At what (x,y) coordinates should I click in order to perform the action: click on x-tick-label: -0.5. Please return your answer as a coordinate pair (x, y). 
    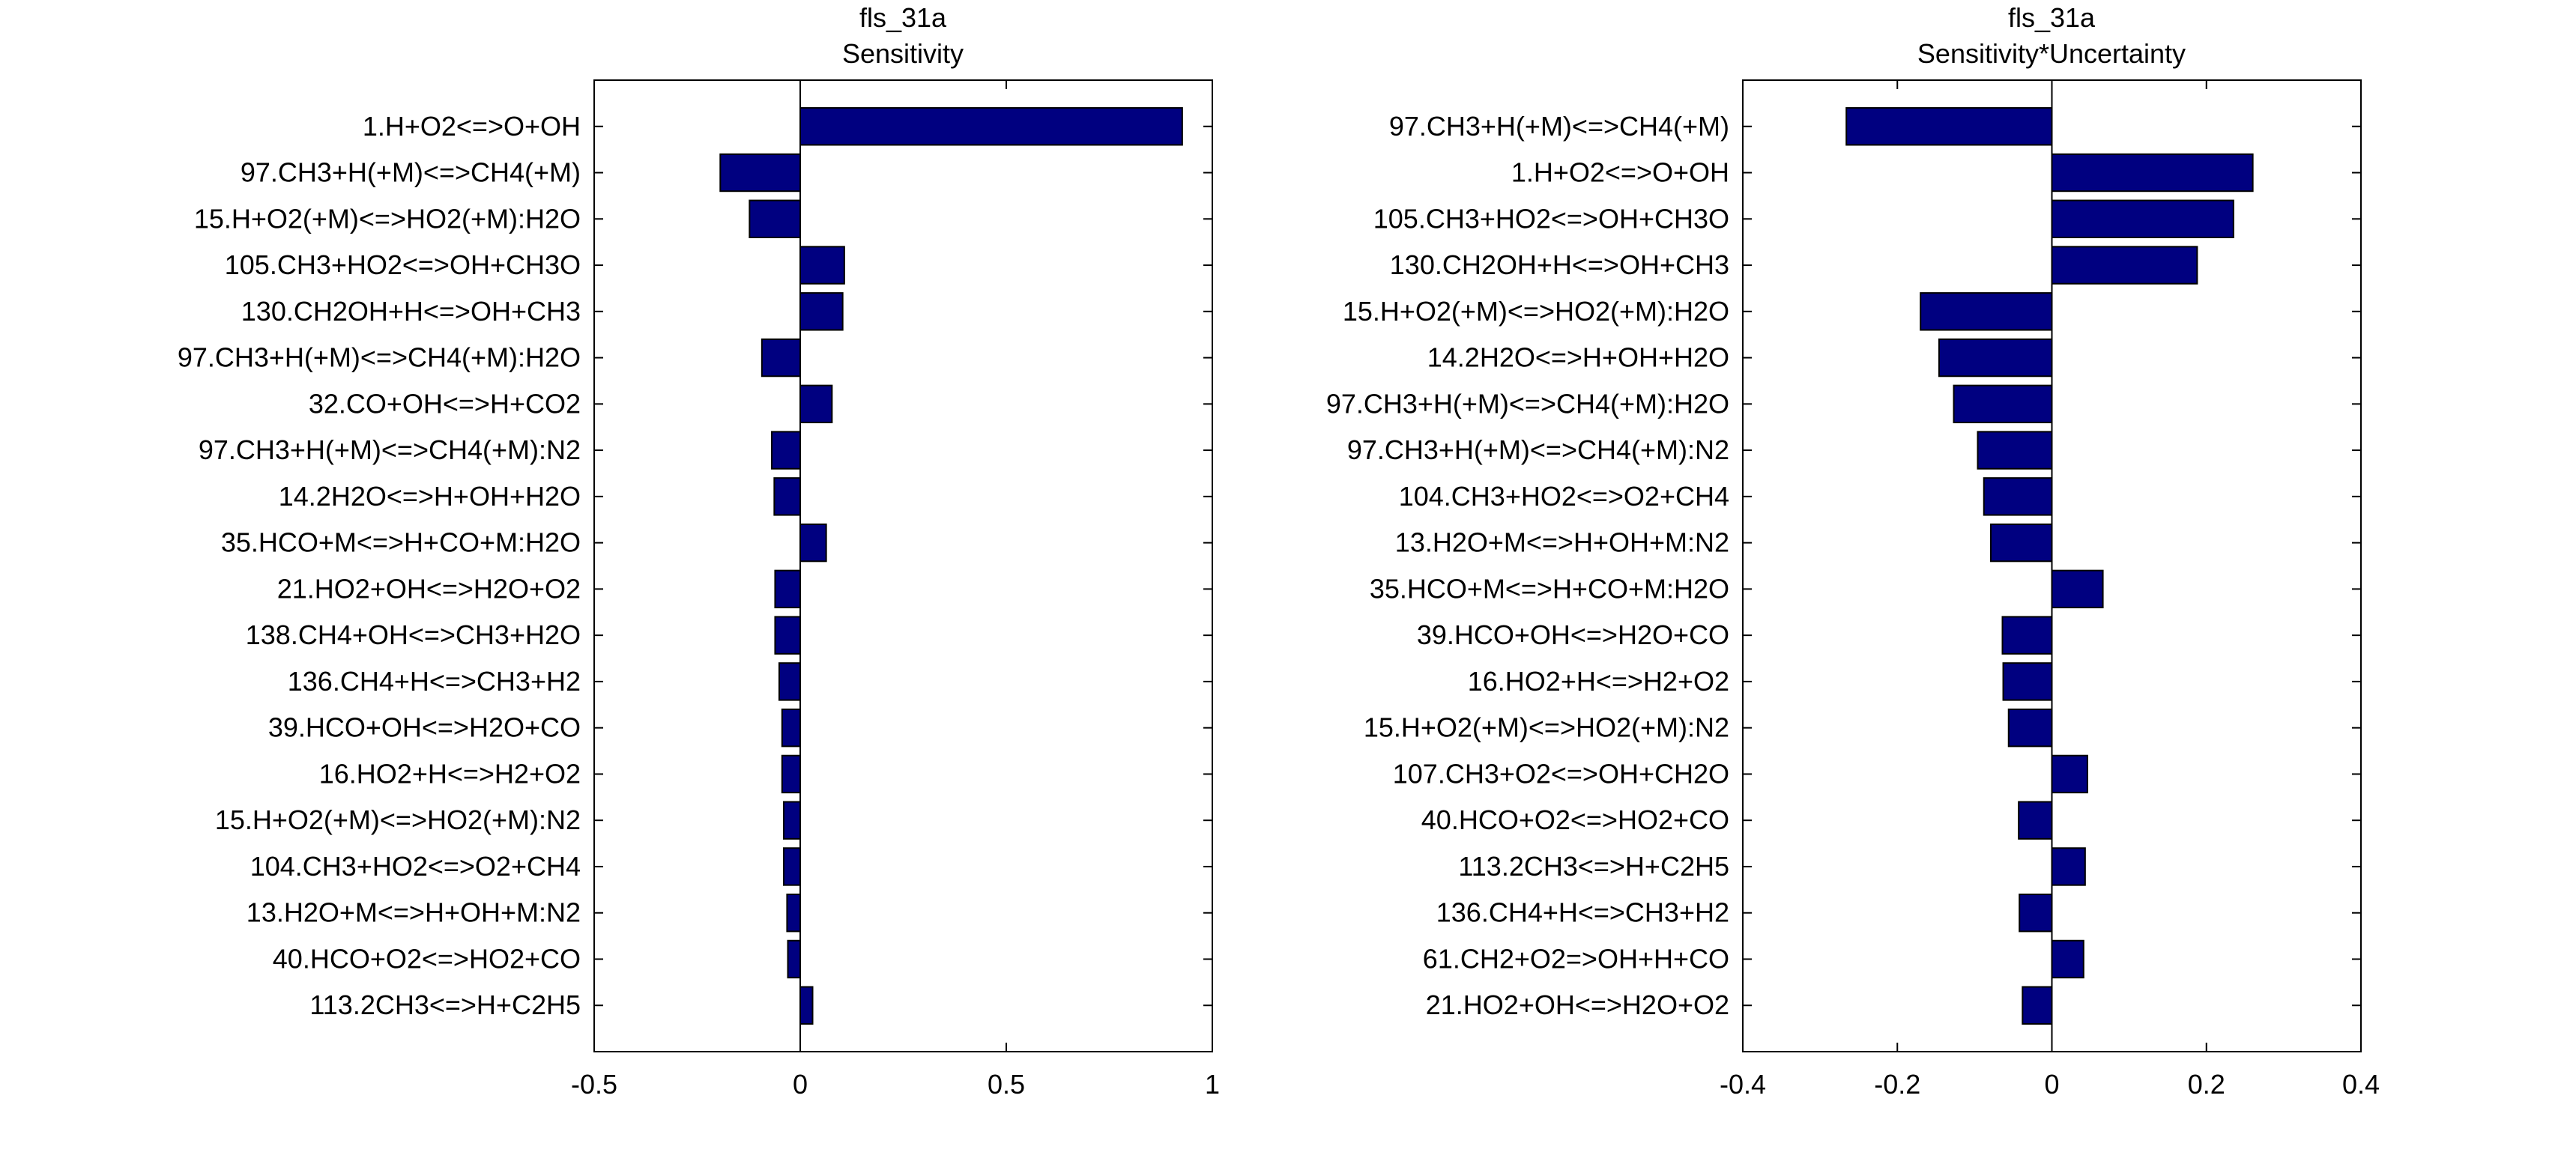
    Looking at the image, I should click on (594, 1084).